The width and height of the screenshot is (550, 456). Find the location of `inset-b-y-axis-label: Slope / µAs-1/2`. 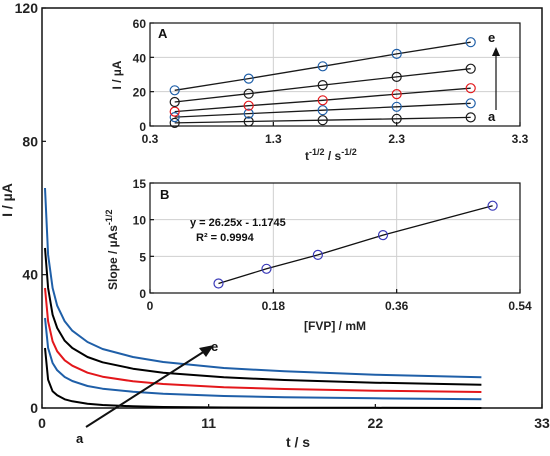

inset-b-y-axis-label: Slope / µAs-1/2 is located at coordinates (112, 250).